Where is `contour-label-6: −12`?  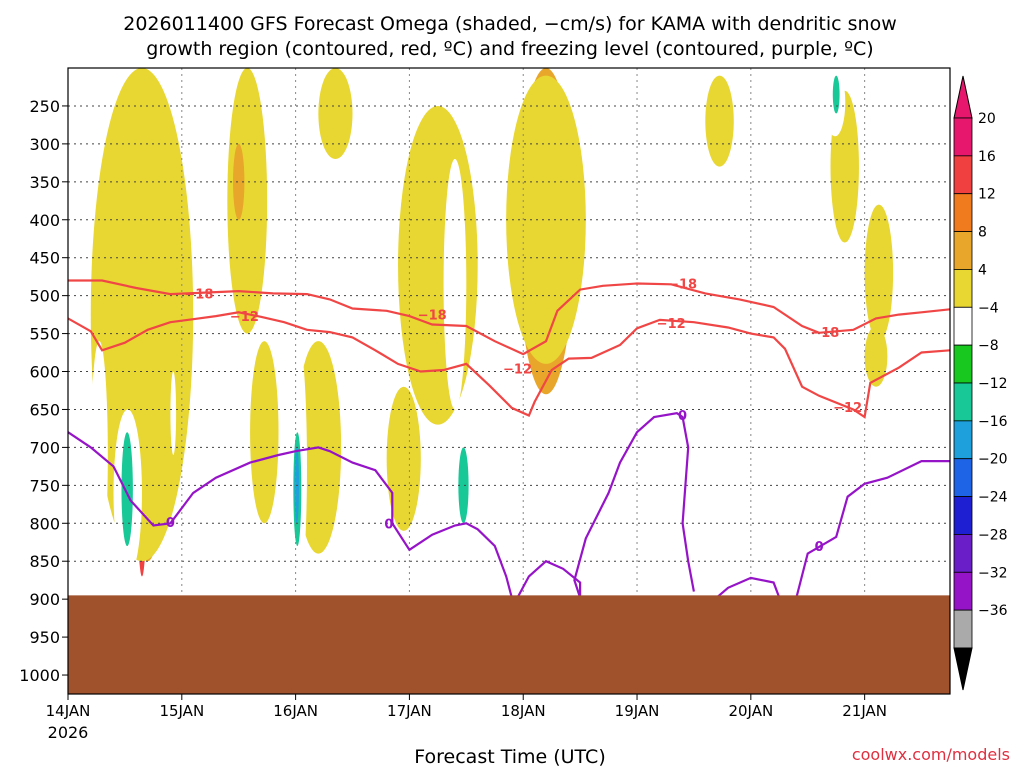 contour-label-6: −12 is located at coordinates (517, 369).